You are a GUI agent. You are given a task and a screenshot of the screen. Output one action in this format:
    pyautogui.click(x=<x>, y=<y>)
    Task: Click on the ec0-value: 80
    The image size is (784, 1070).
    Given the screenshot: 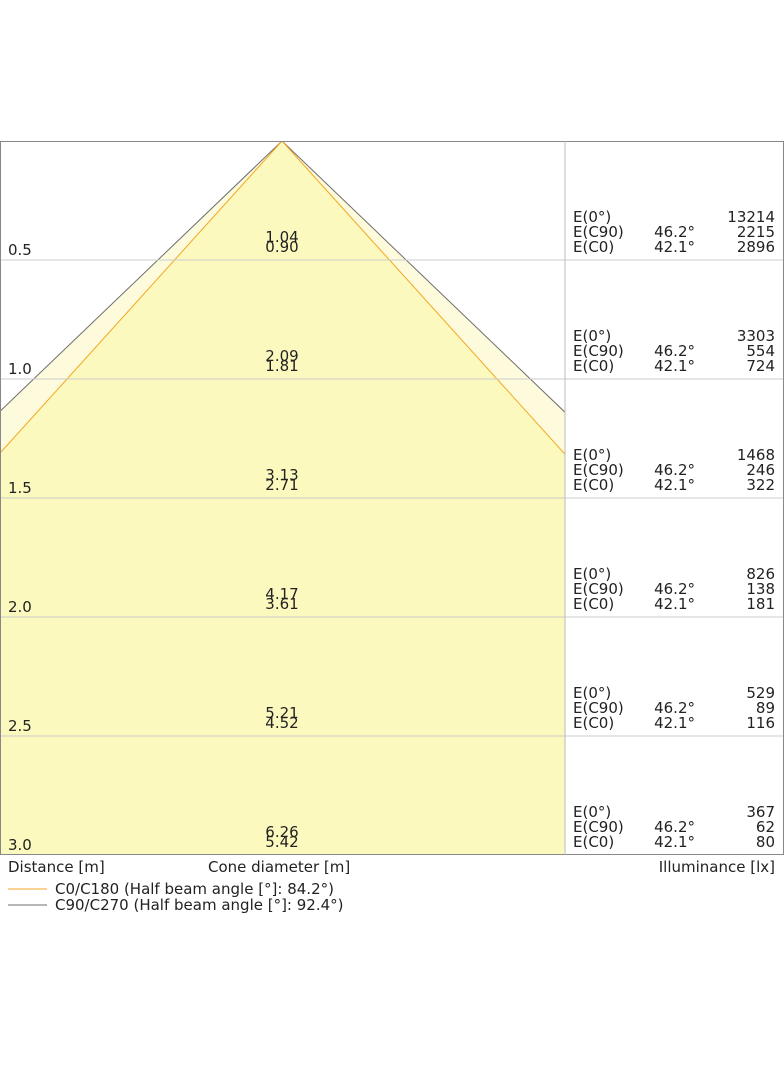 What is the action you would take?
    pyautogui.click(x=765, y=842)
    